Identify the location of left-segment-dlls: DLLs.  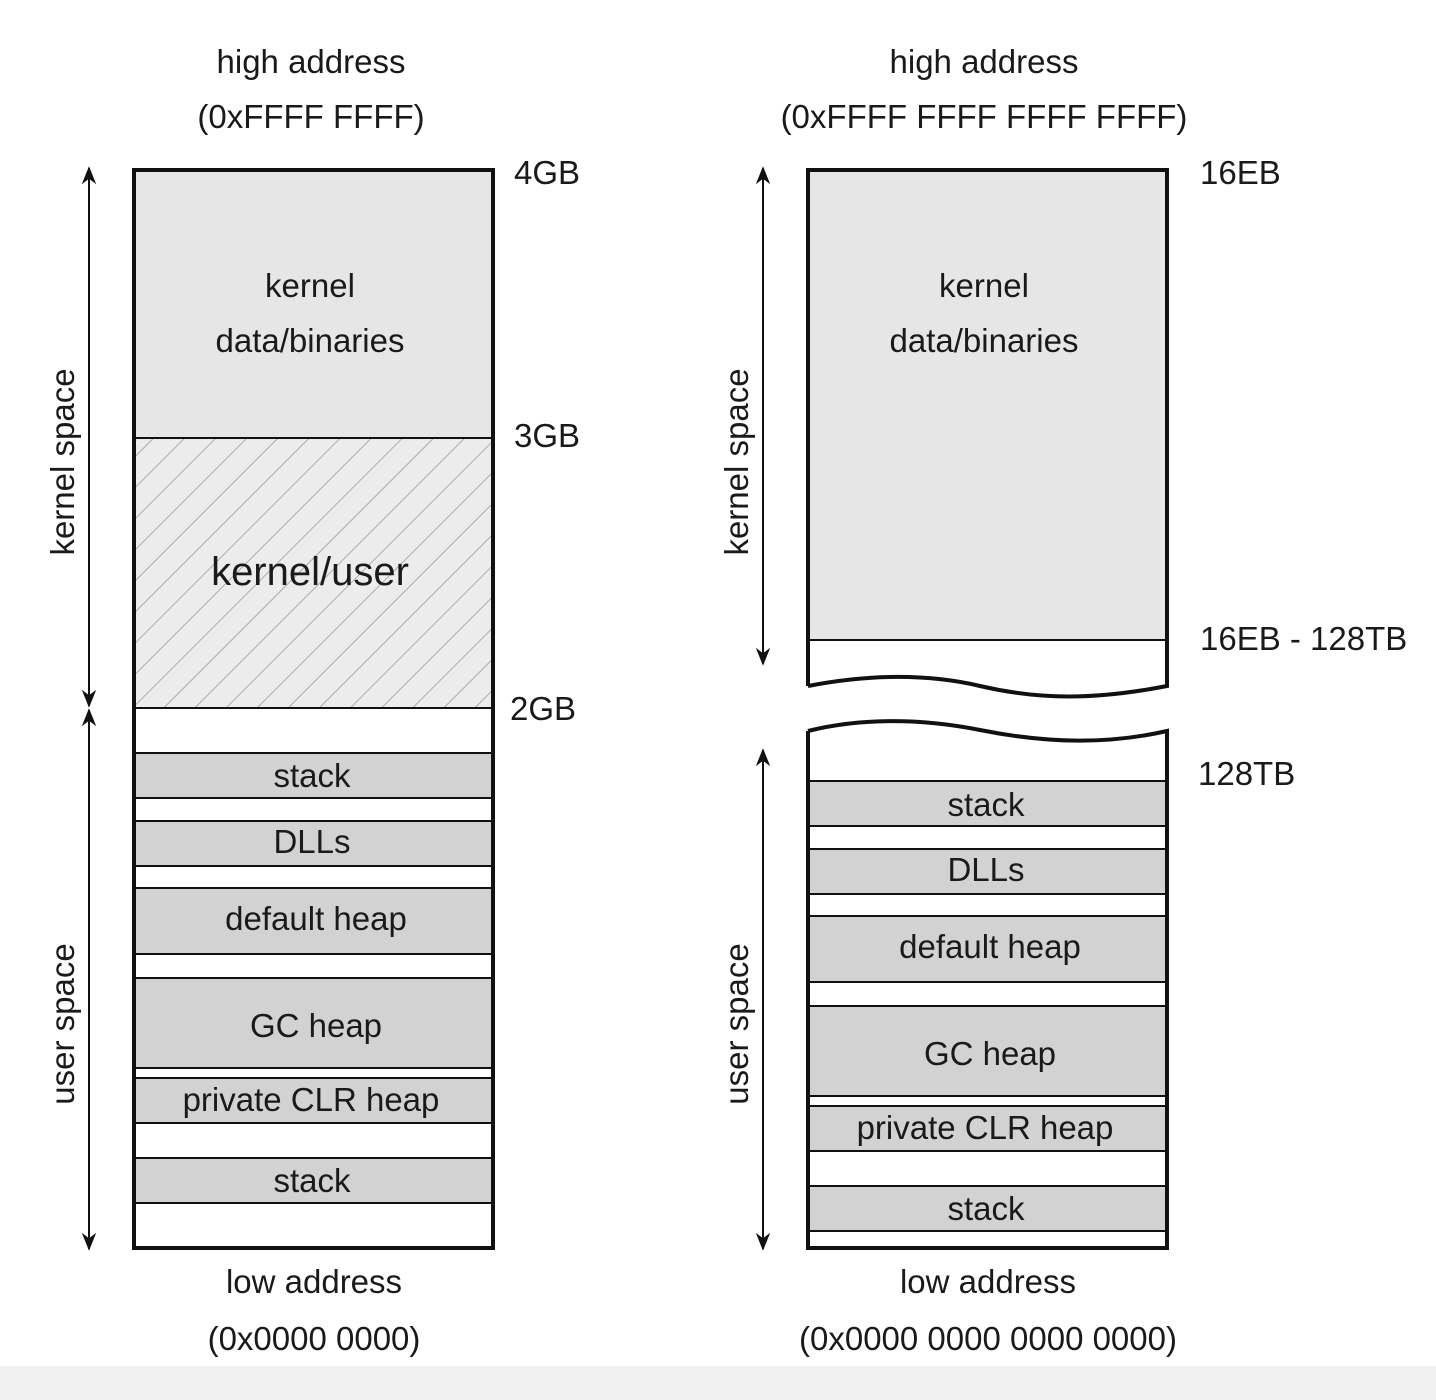
(313, 843).